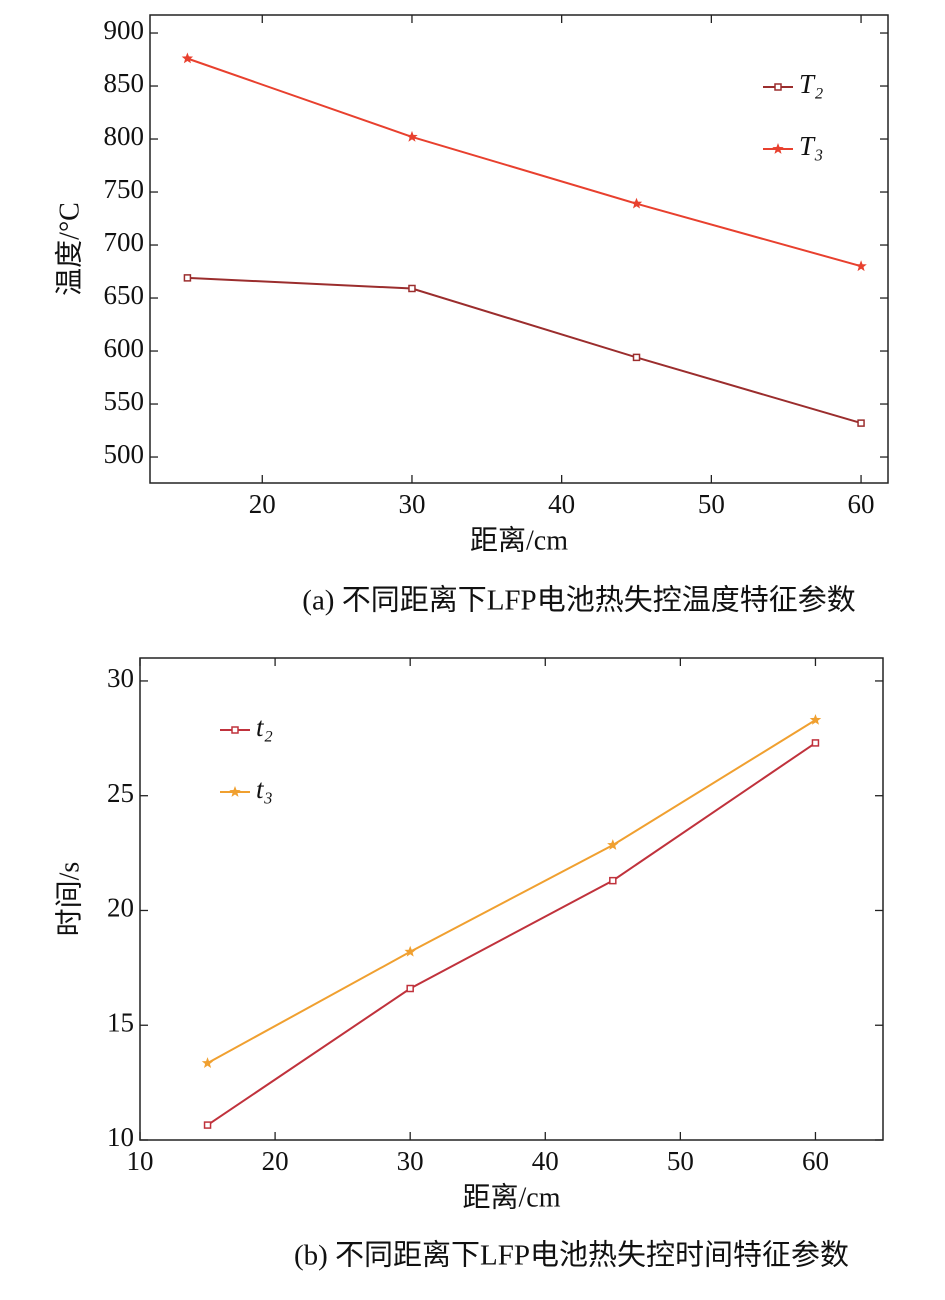 The height and width of the screenshot is (1300, 945). I want to click on y-axis-label: 时间/s, so click(69, 899).